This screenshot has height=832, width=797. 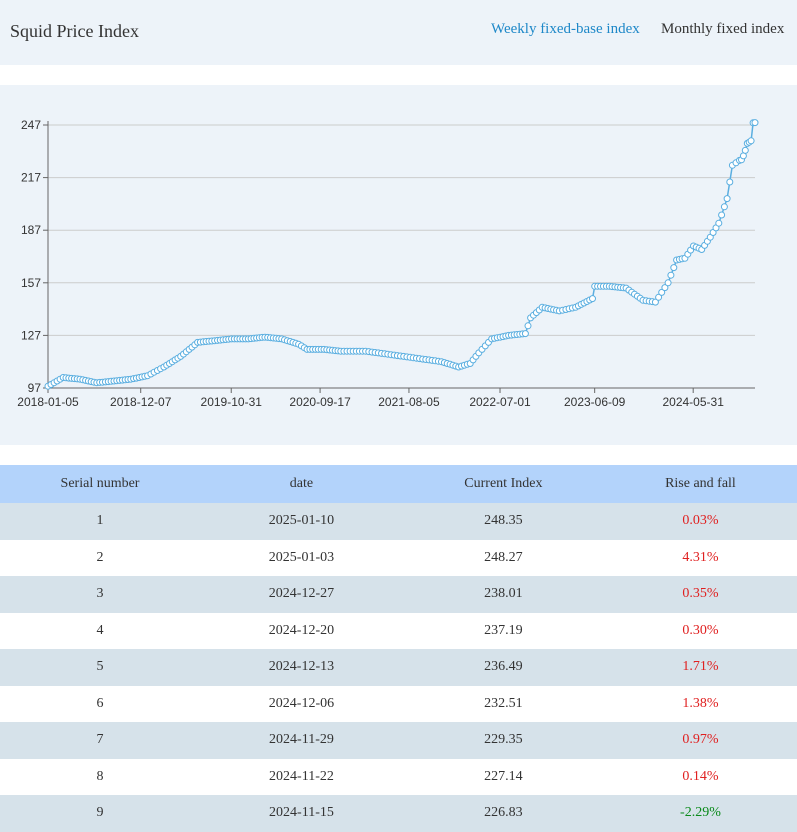 I want to click on current-index-cell: 248.27, so click(x=503, y=557).